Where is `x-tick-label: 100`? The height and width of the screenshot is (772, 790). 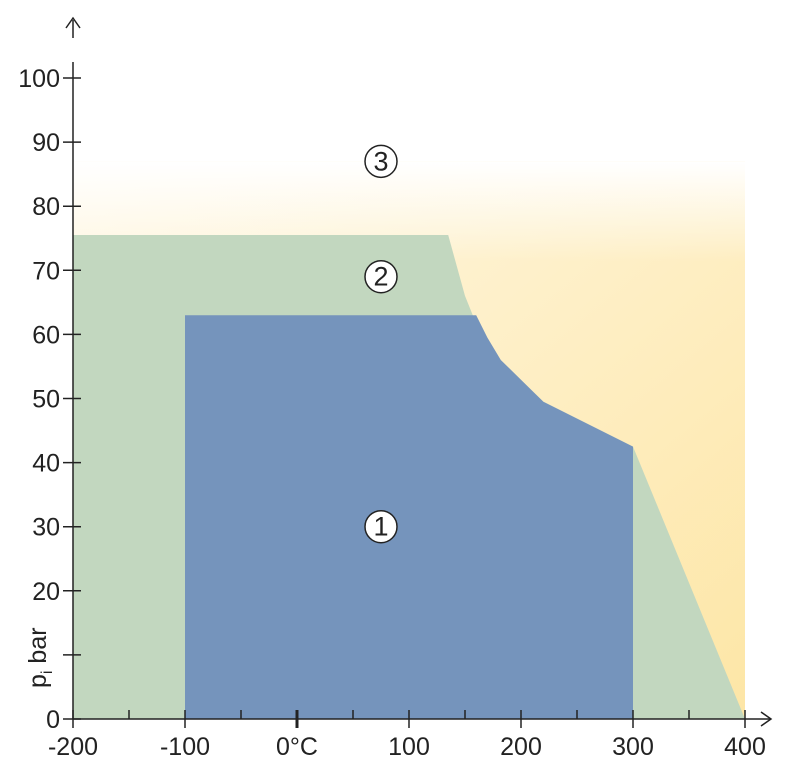 x-tick-label: 100 is located at coordinates (409, 747).